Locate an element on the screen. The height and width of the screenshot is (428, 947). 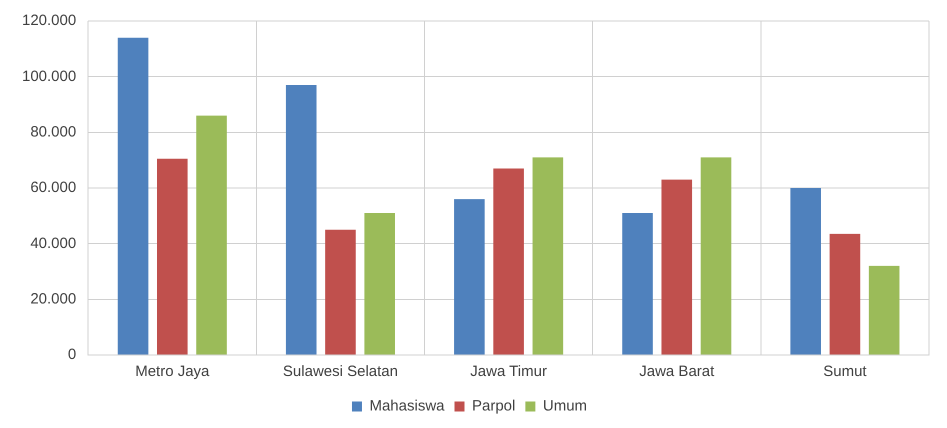
x-tick-label: Sumut is located at coordinates (845, 371).